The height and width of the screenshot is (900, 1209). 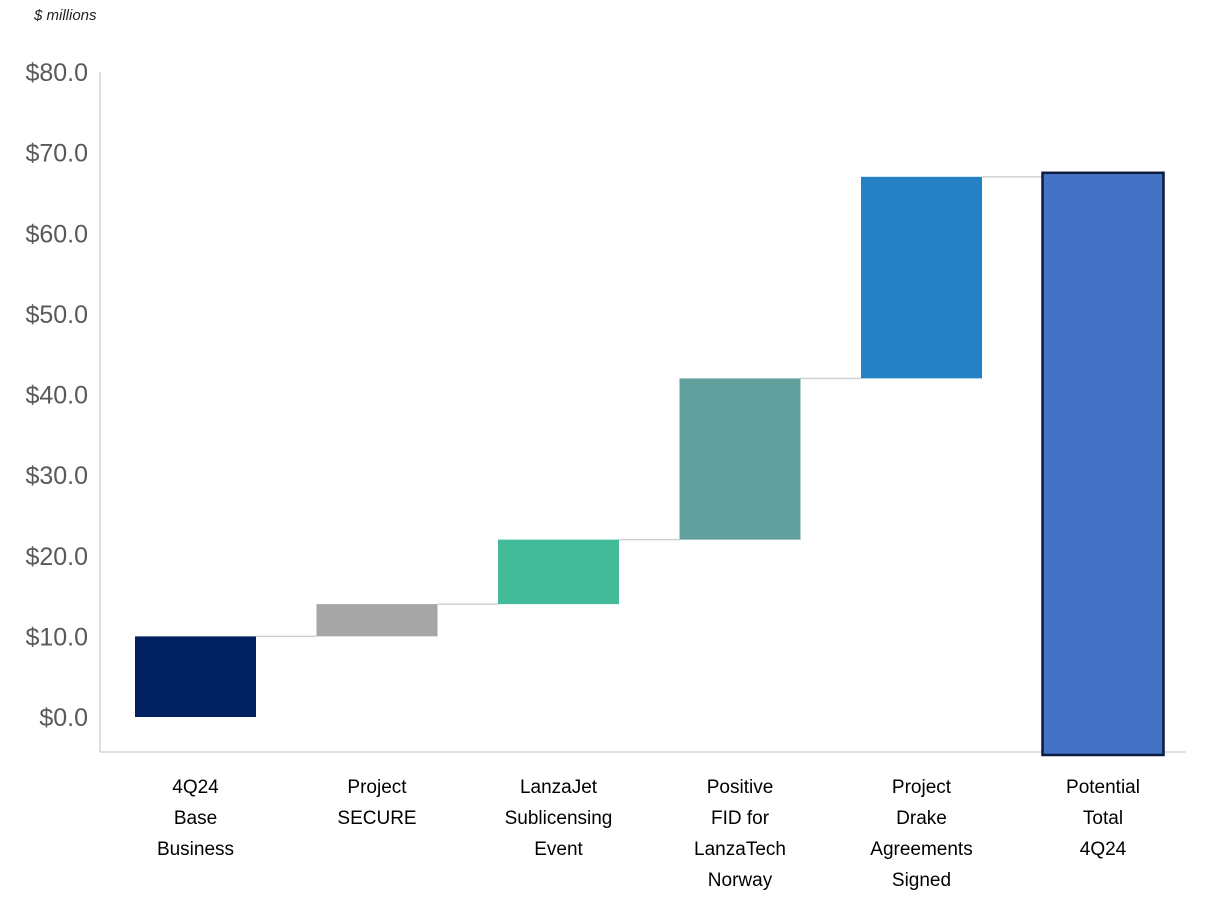 What do you see at coordinates (56, 557) in the screenshot?
I see `y-tick-label: $20.0` at bounding box center [56, 557].